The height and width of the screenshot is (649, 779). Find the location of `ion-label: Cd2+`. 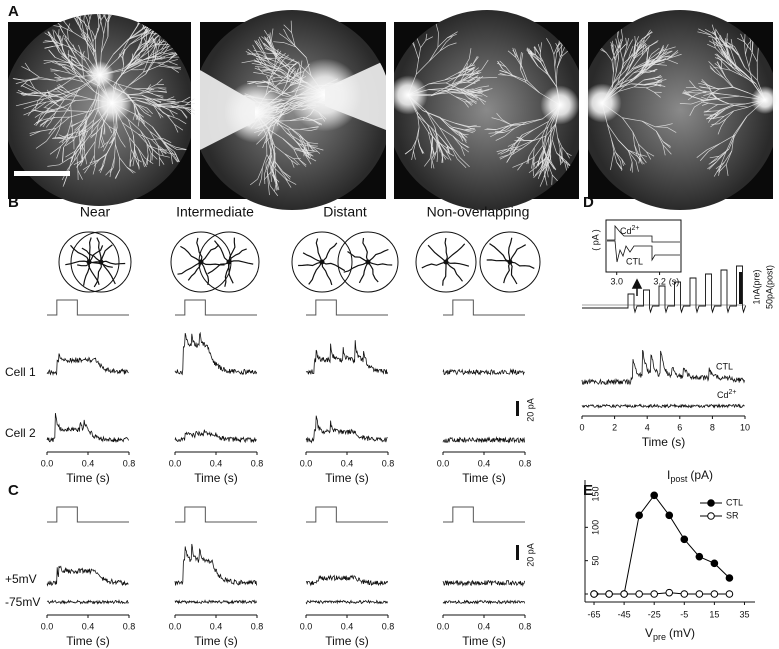

ion-label: Cd2+ is located at coordinates (630, 231).